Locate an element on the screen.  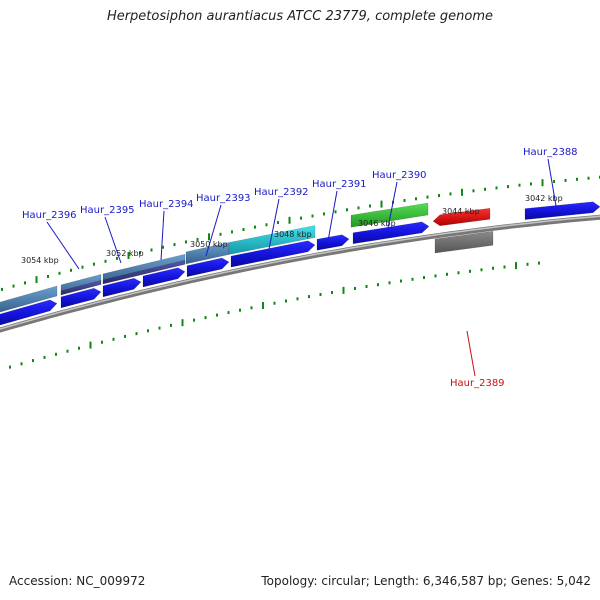
gene-label: Haur_2396 is located at coordinates (49, 215).